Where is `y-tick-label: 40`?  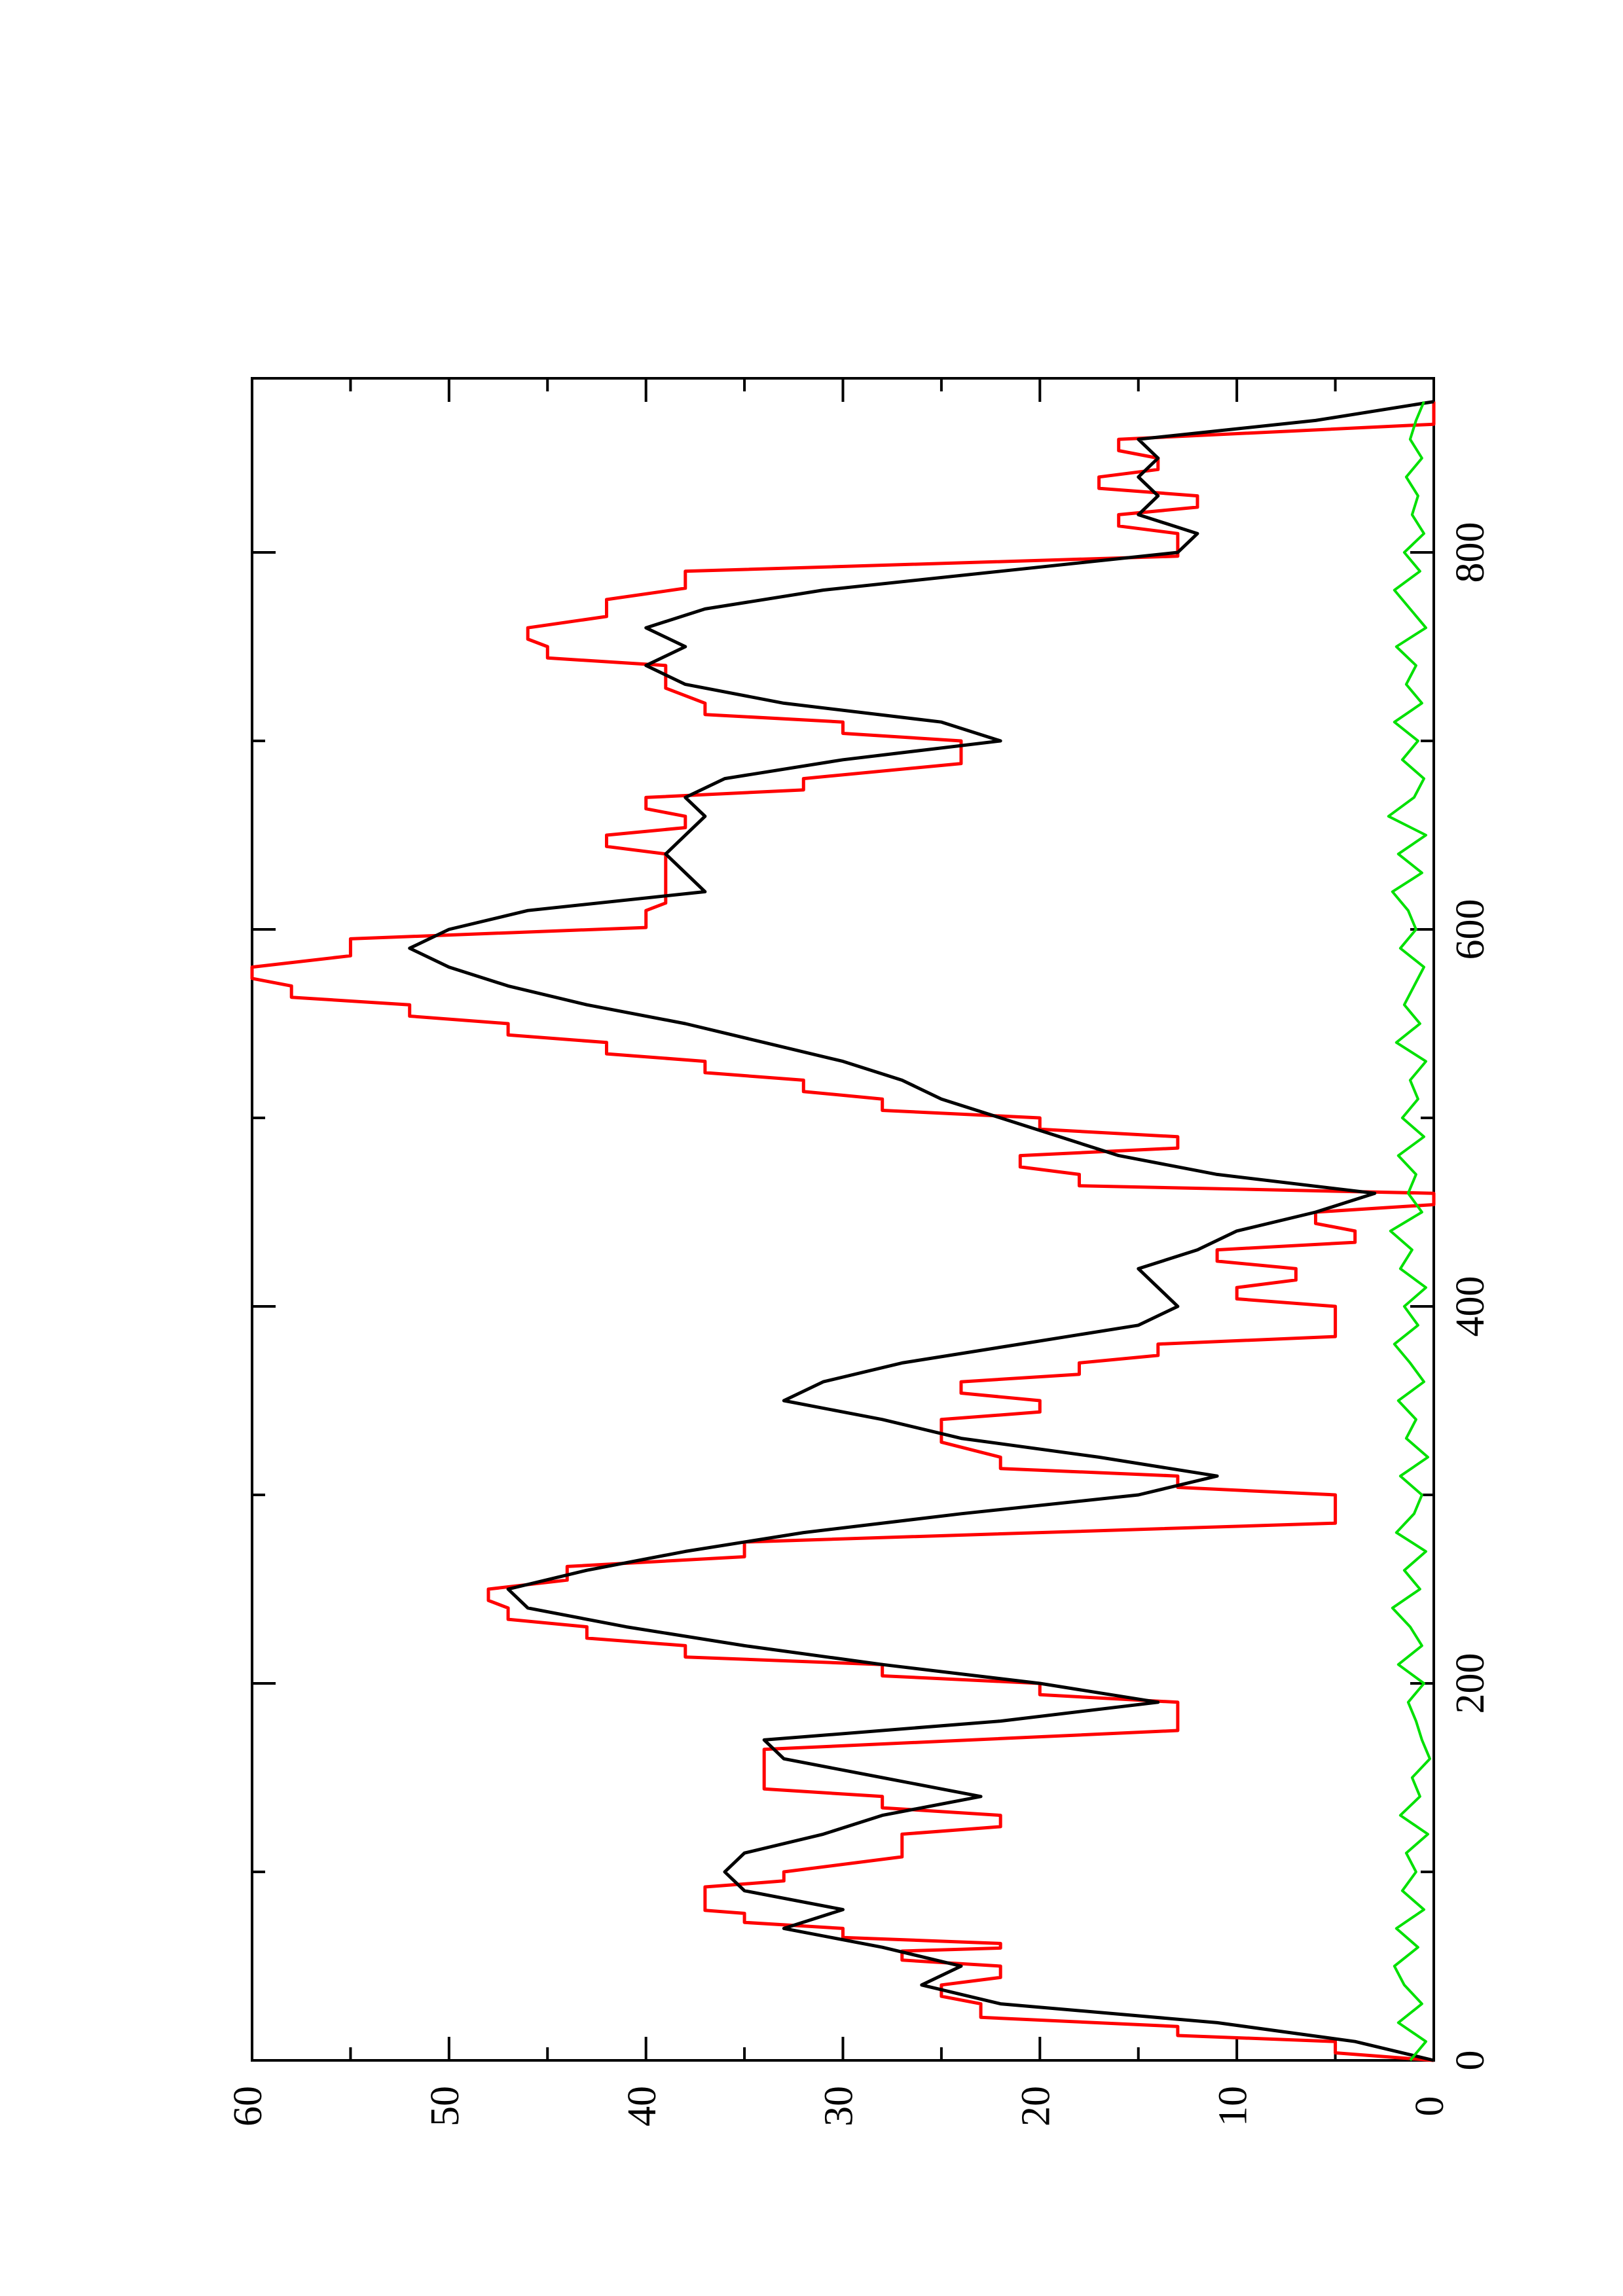 y-tick-label: 40 is located at coordinates (642, 2106).